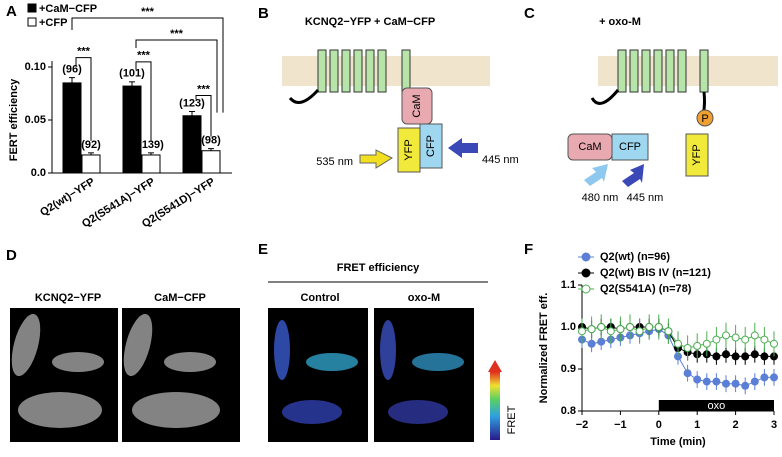 This screenshot has height=457, width=782. What do you see at coordinates (263, 13) in the screenshot?
I see `panel-letter: B` at bounding box center [263, 13].